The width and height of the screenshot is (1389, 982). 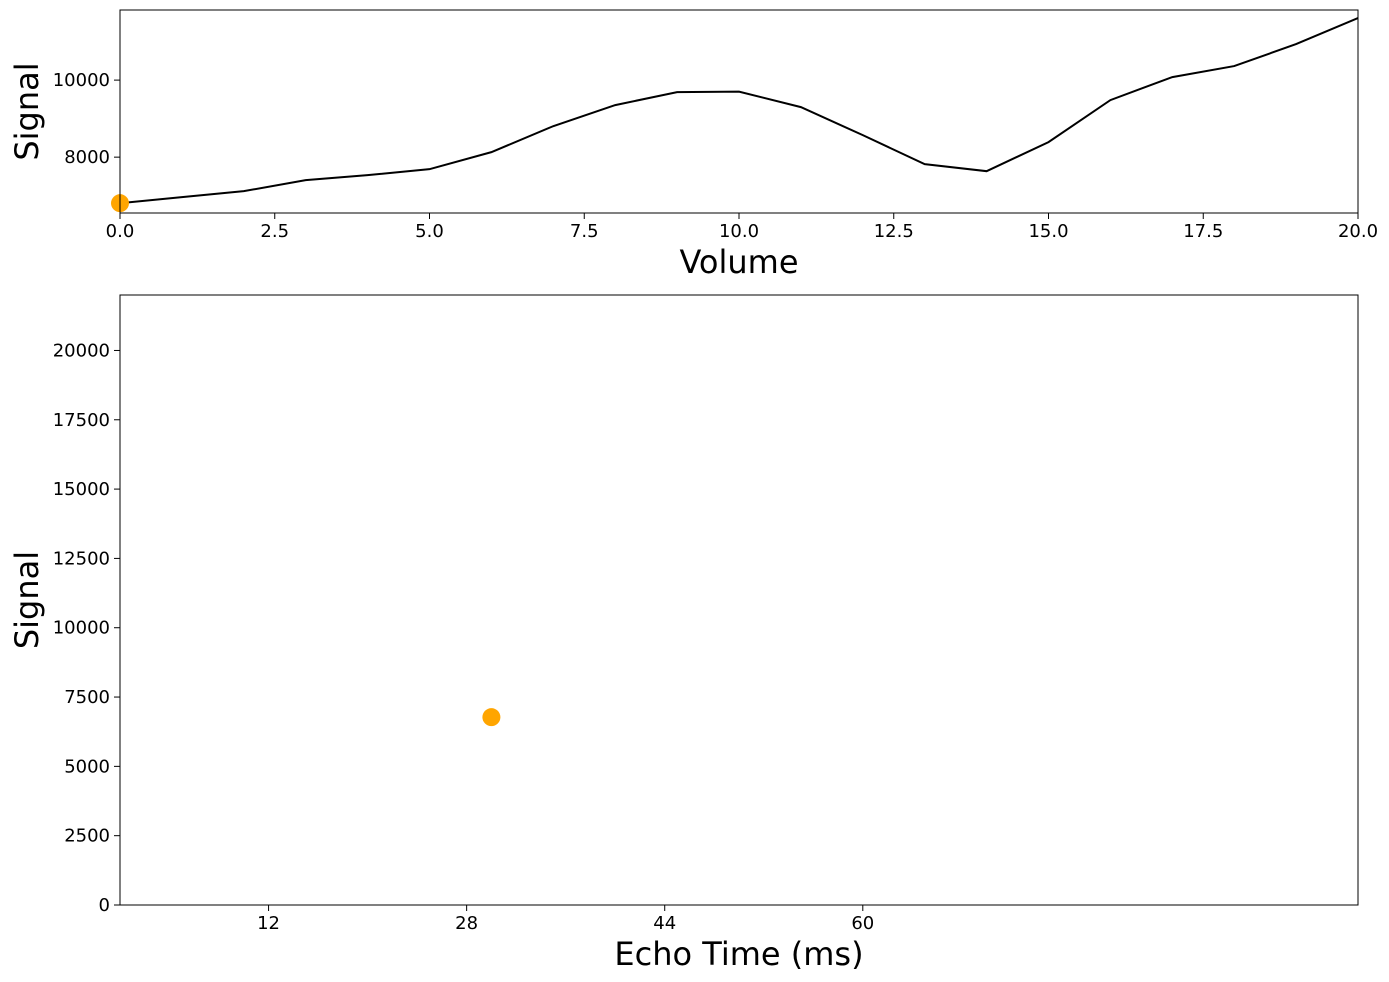 I want to click on y-tick-label: 7500, so click(x=87, y=697).